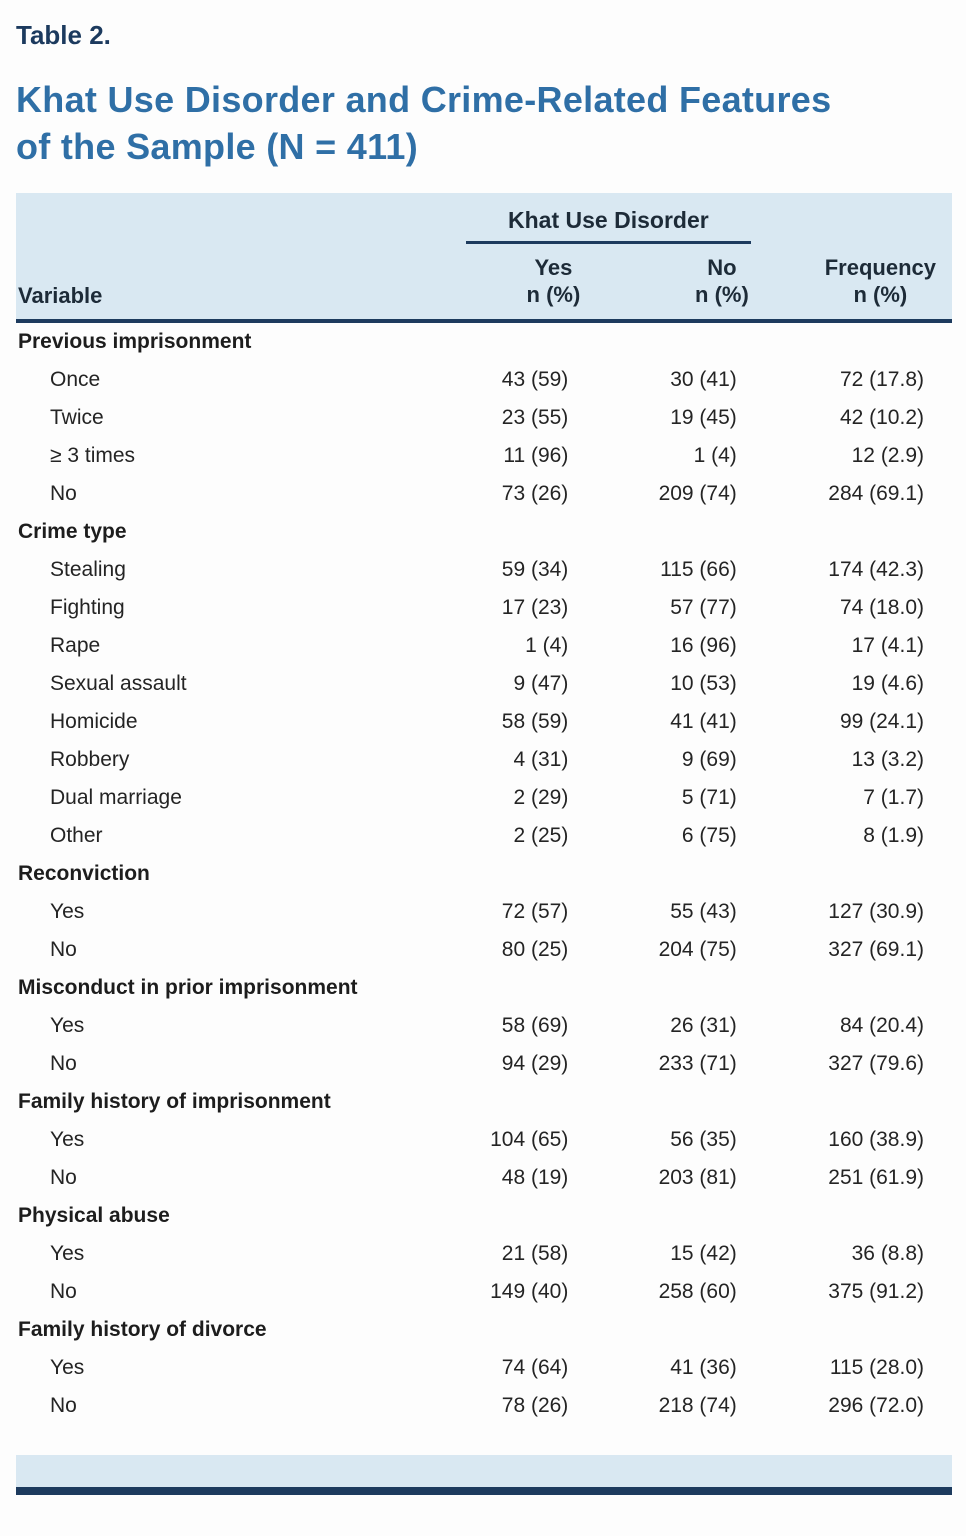 Image resolution: width=966 pixels, height=1536 pixels. What do you see at coordinates (881, 607) in the screenshot?
I see `frequency-value: 74 (18.0)` at bounding box center [881, 607].